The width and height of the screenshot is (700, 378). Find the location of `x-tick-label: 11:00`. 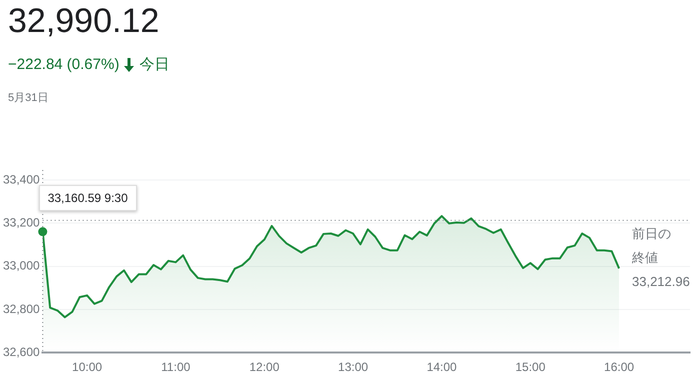

x-tick-label: 11:00 is located at coordinates (176, 367).